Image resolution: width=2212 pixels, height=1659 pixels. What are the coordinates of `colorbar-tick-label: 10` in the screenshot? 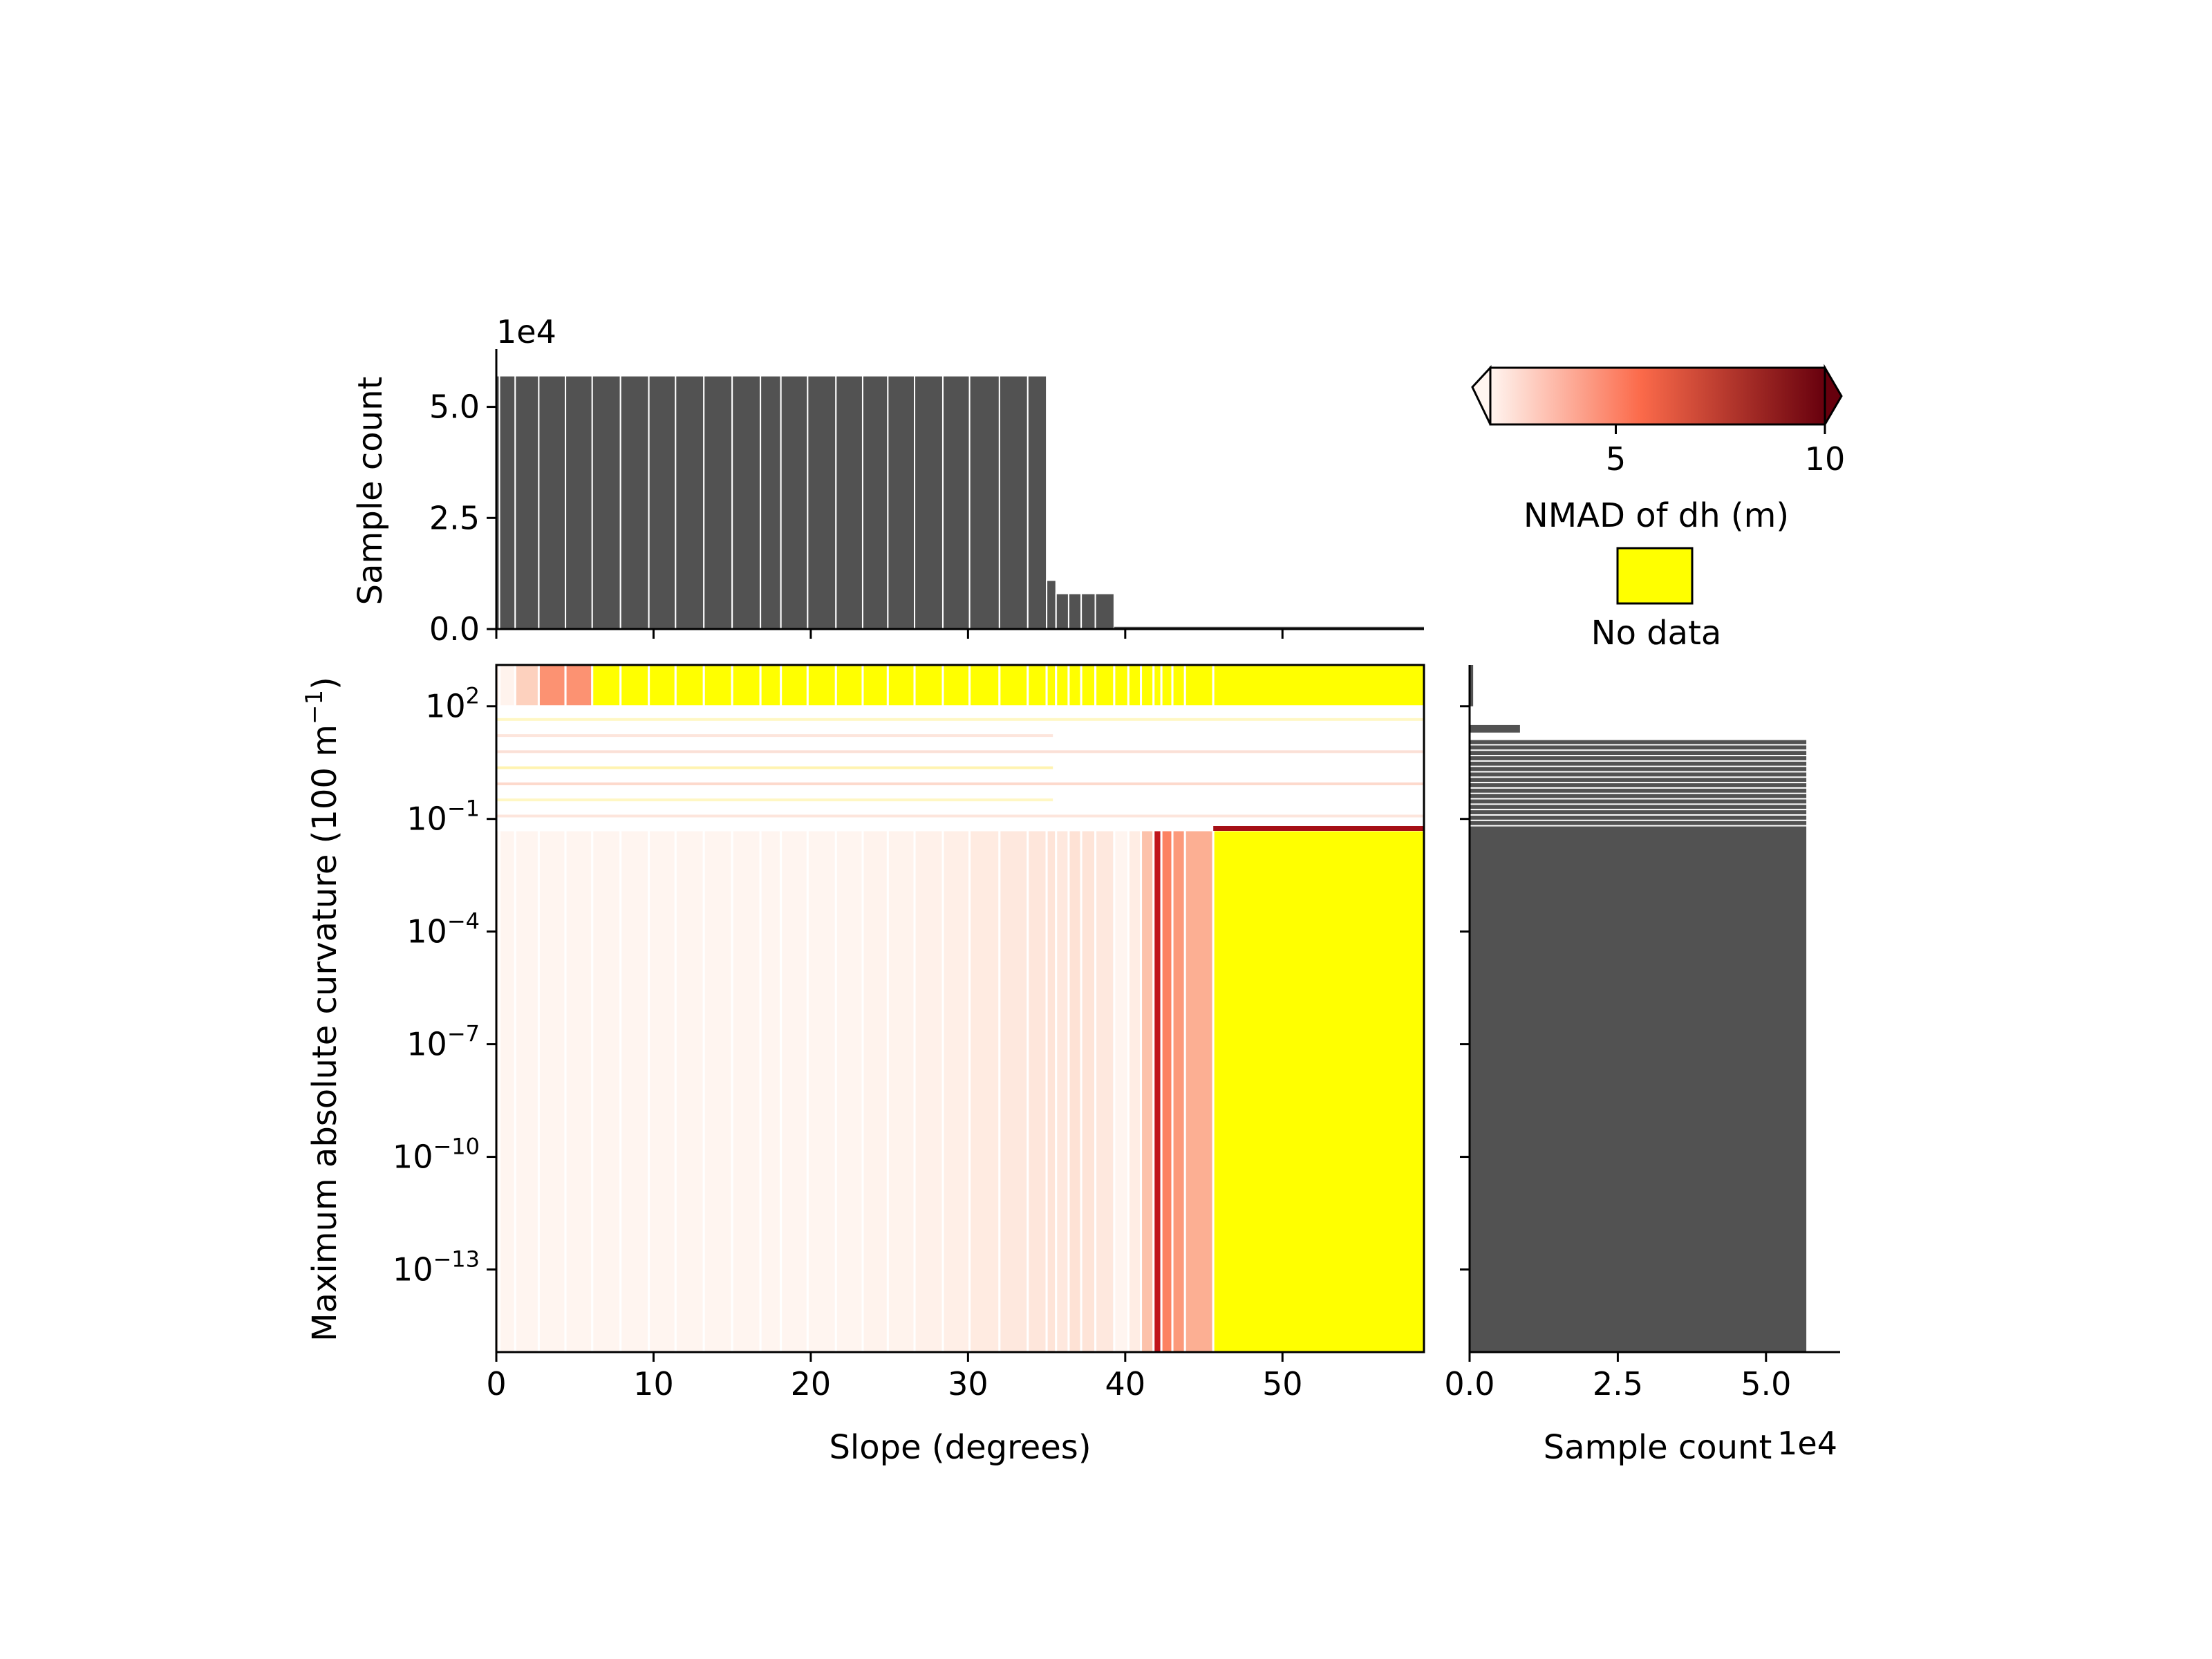 It's located at (1825, 459).